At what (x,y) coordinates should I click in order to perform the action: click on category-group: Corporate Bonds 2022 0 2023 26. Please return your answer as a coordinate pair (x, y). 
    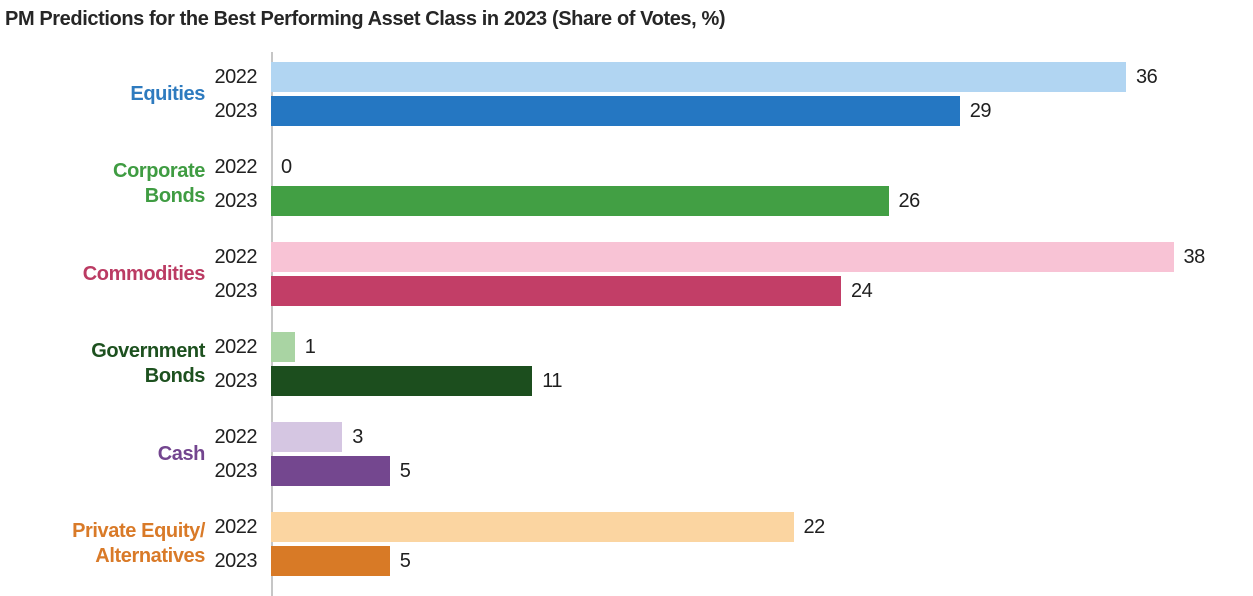
    Looking at the image, I should click on (626, 184).